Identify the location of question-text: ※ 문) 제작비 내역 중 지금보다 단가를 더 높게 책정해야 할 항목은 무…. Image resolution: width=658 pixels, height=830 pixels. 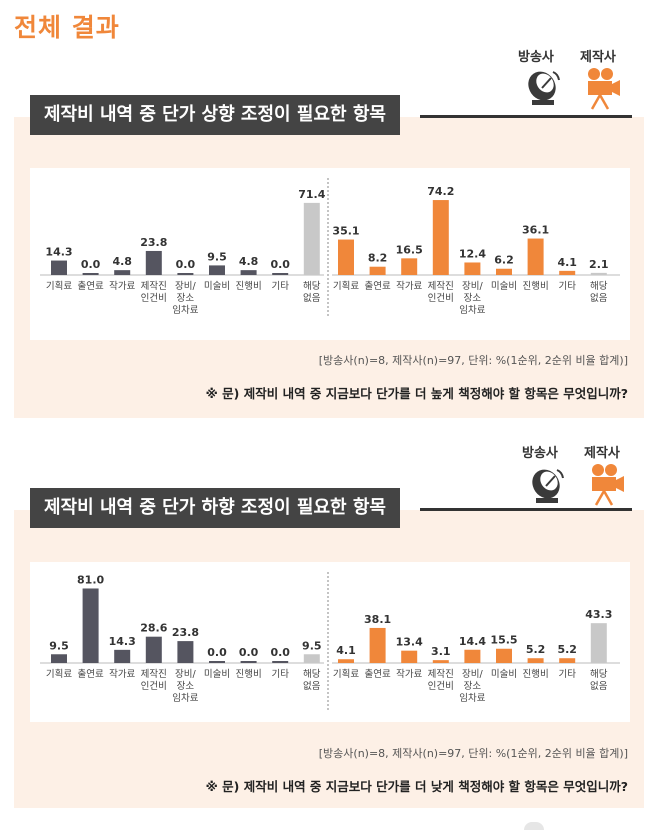
(416, 393).